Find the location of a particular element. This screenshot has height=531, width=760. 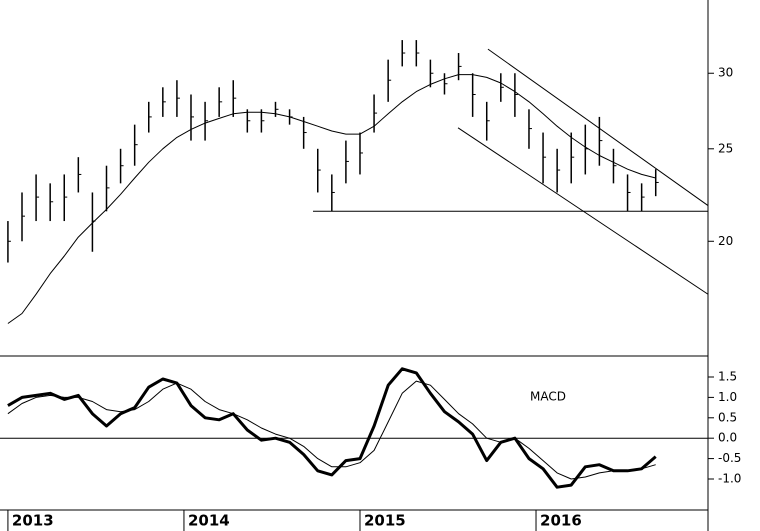

y-tick-label: 30 is located at coordinates (725, 73).